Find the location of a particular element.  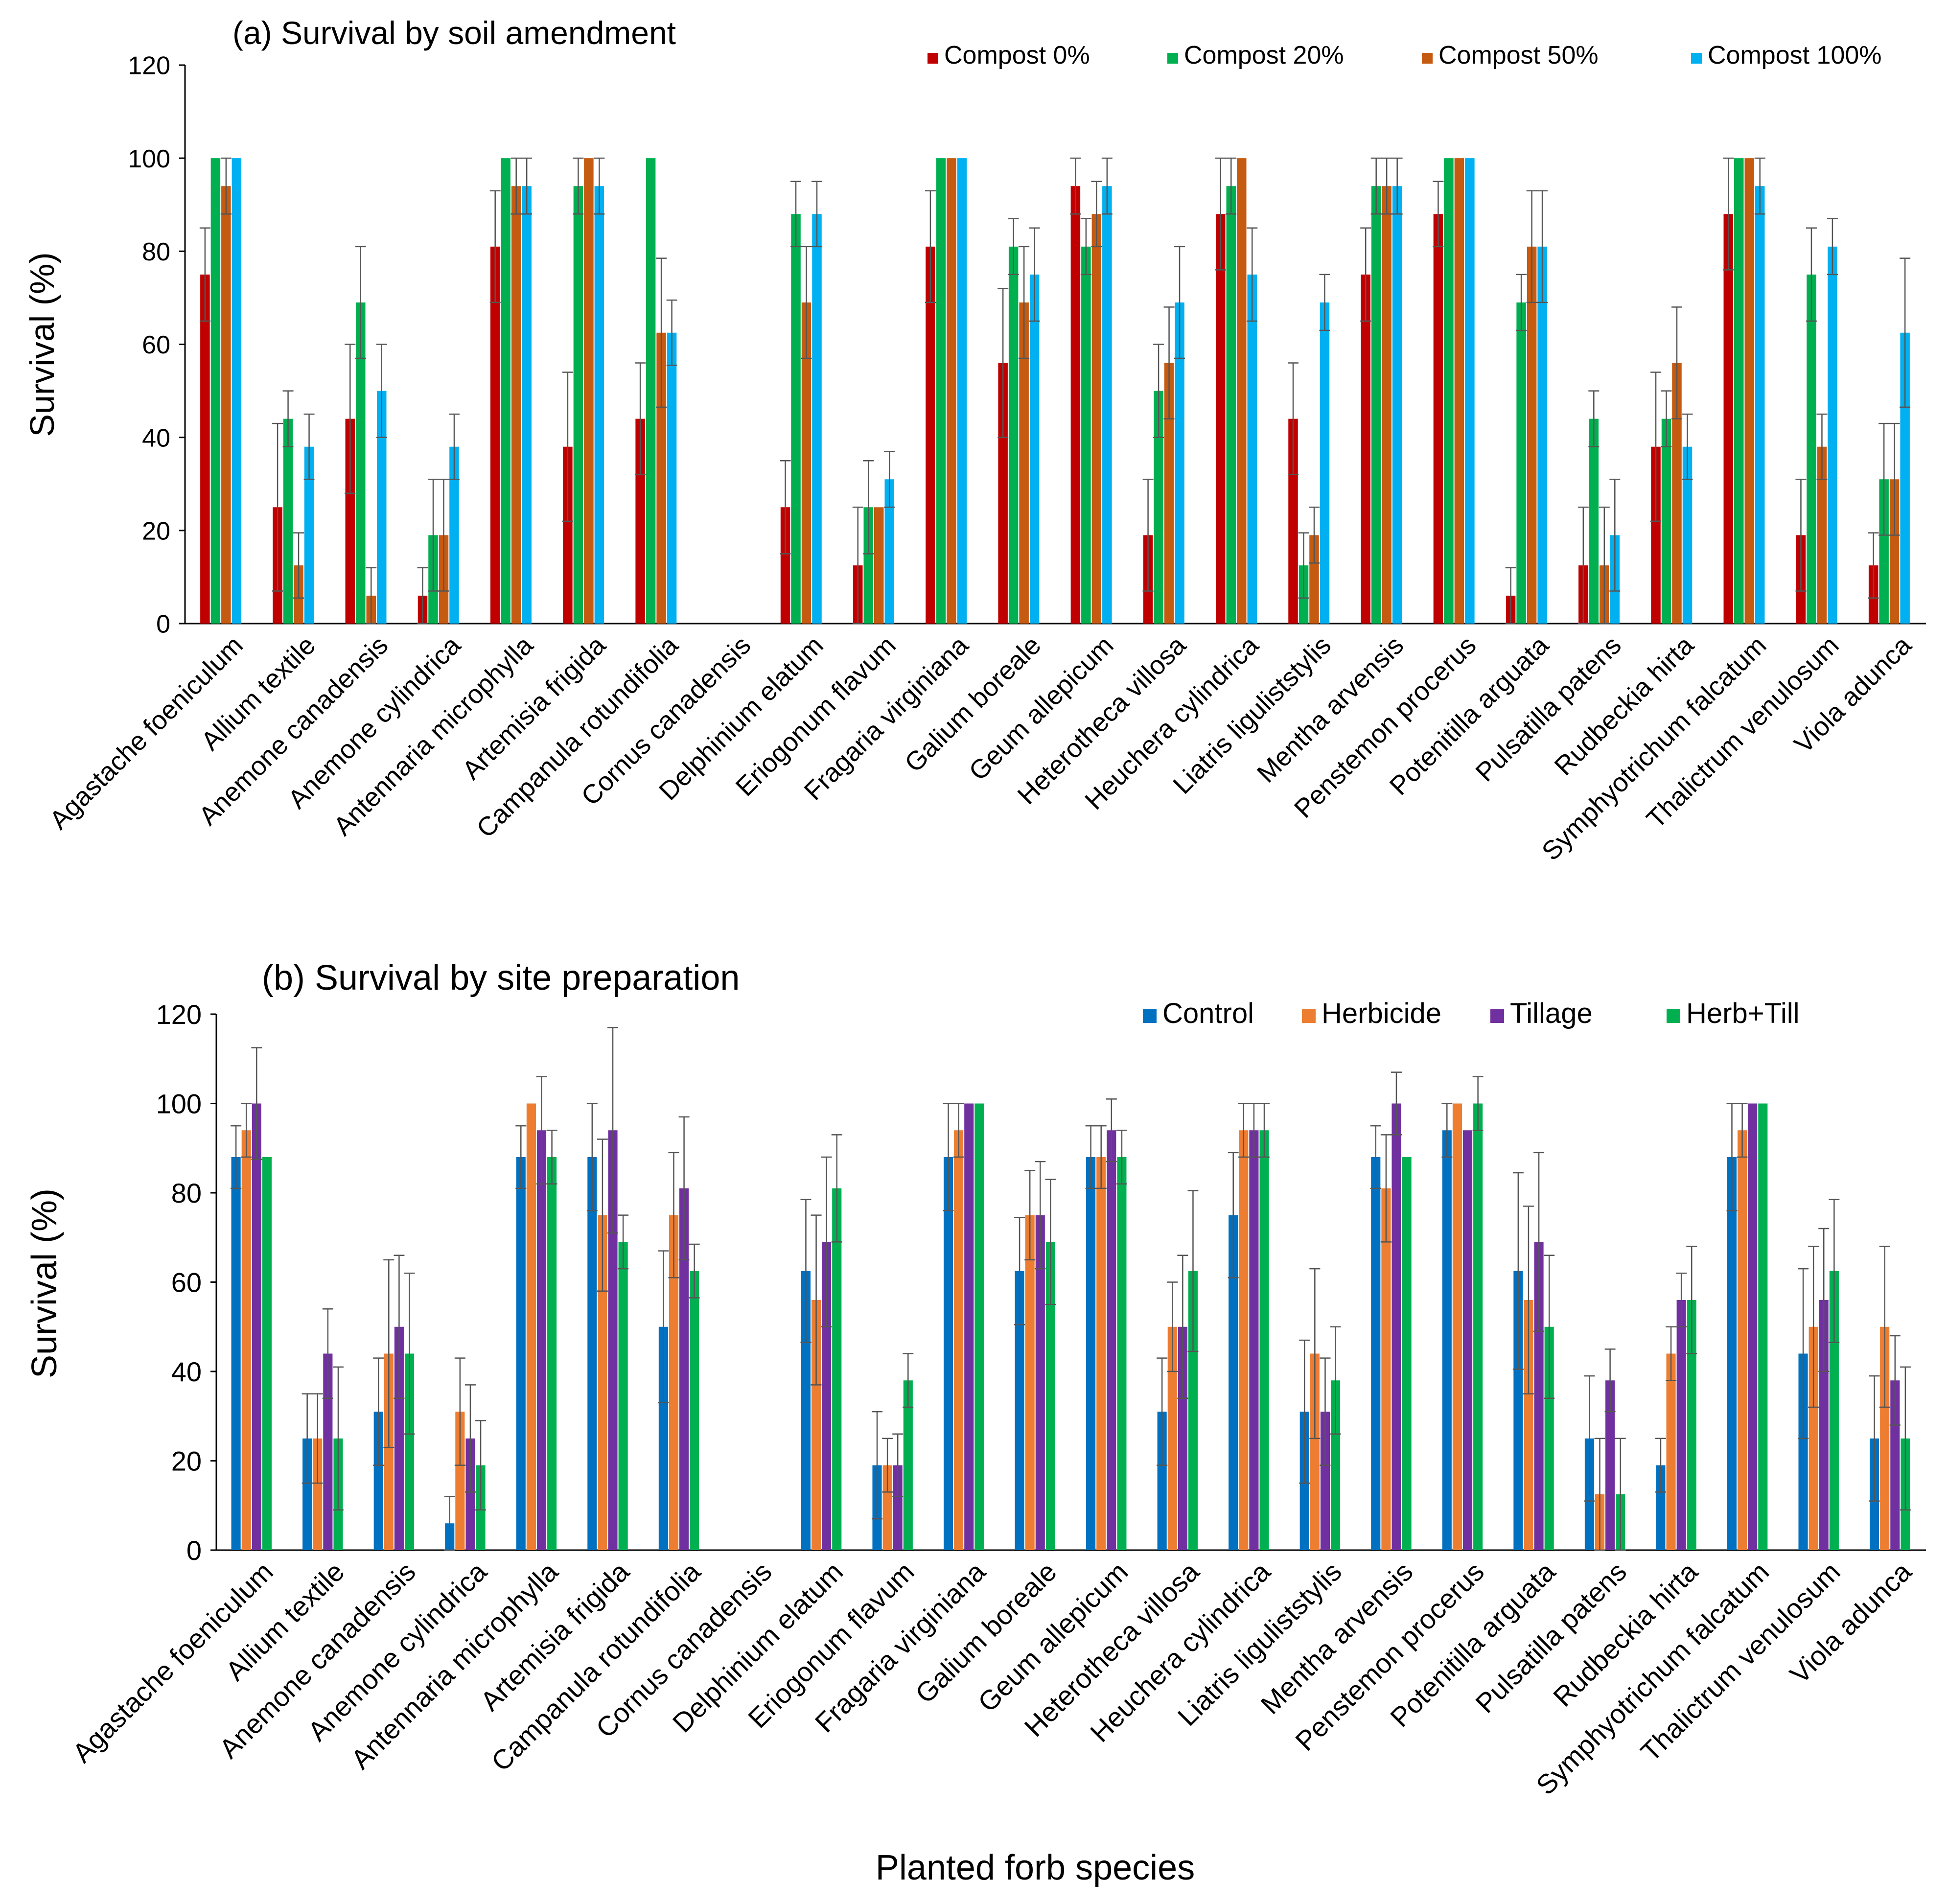

y-axis-label: Survival (%) is located at coordinates (42, 344).